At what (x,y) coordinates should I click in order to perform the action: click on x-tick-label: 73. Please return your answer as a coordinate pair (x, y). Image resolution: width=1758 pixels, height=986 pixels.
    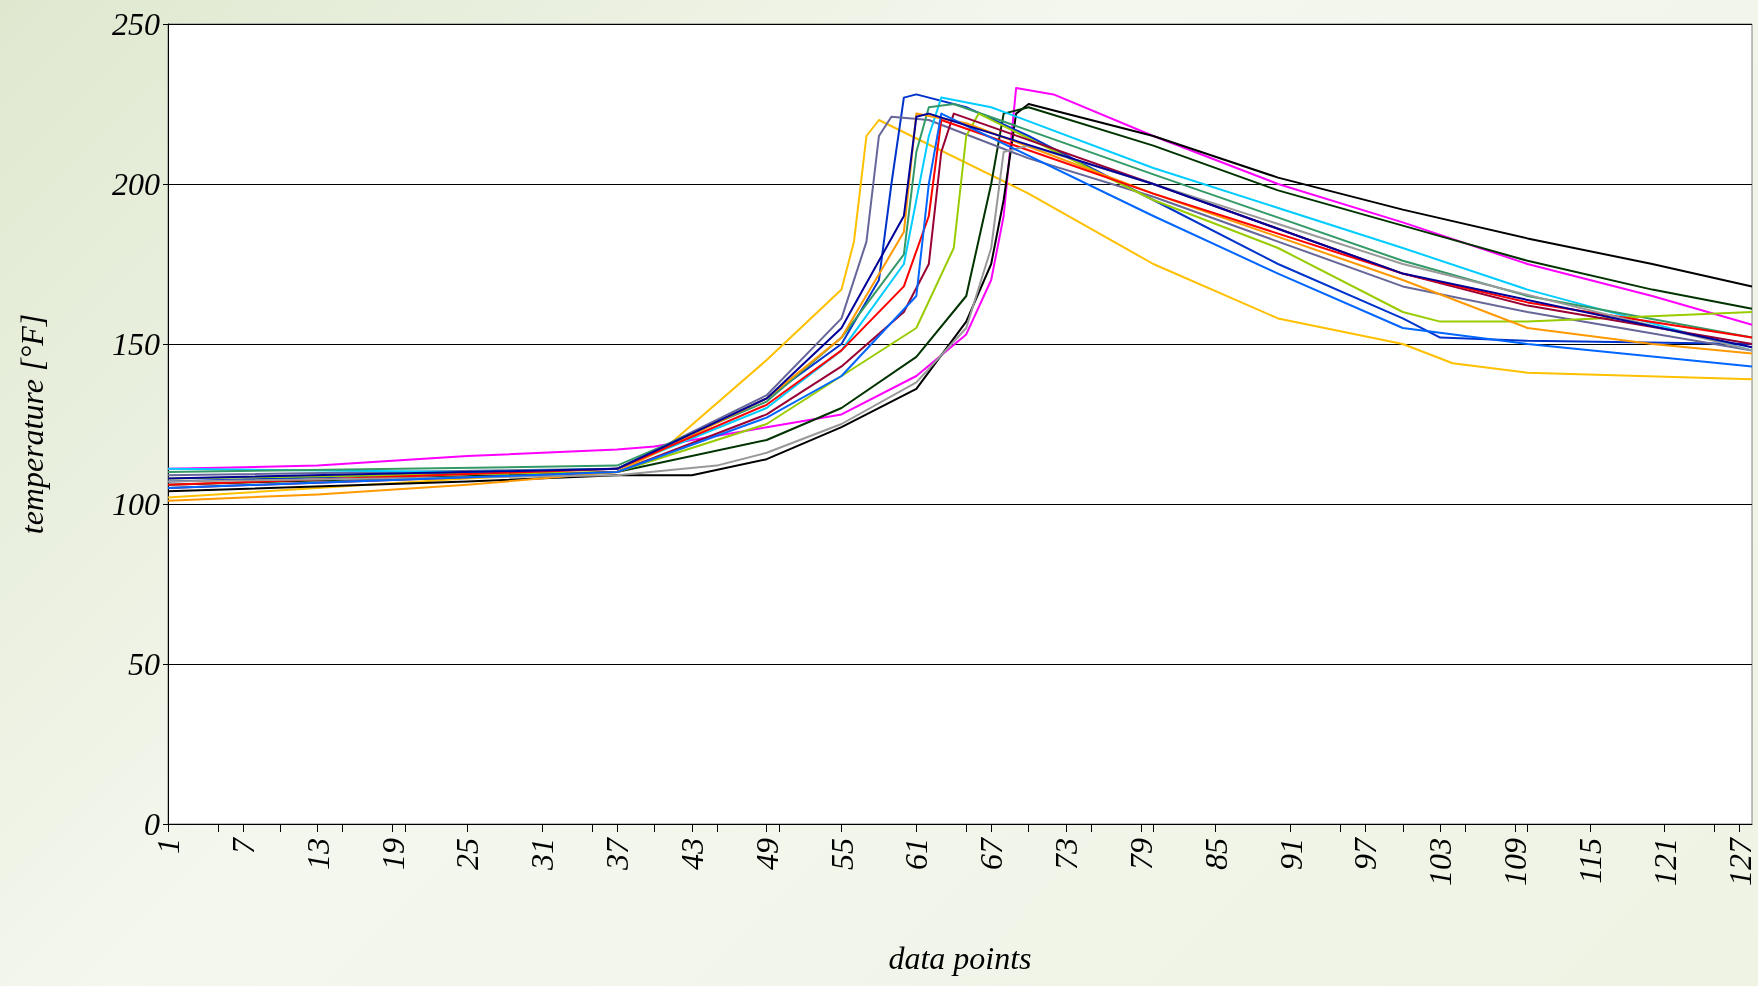
    Looking at the image, I should click on (1066, 854).